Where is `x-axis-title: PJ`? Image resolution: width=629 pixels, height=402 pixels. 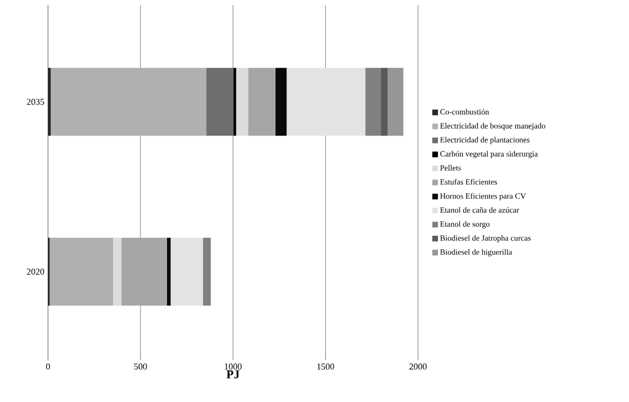 x-axis-title: PJ is located at coordinates (233, 374).